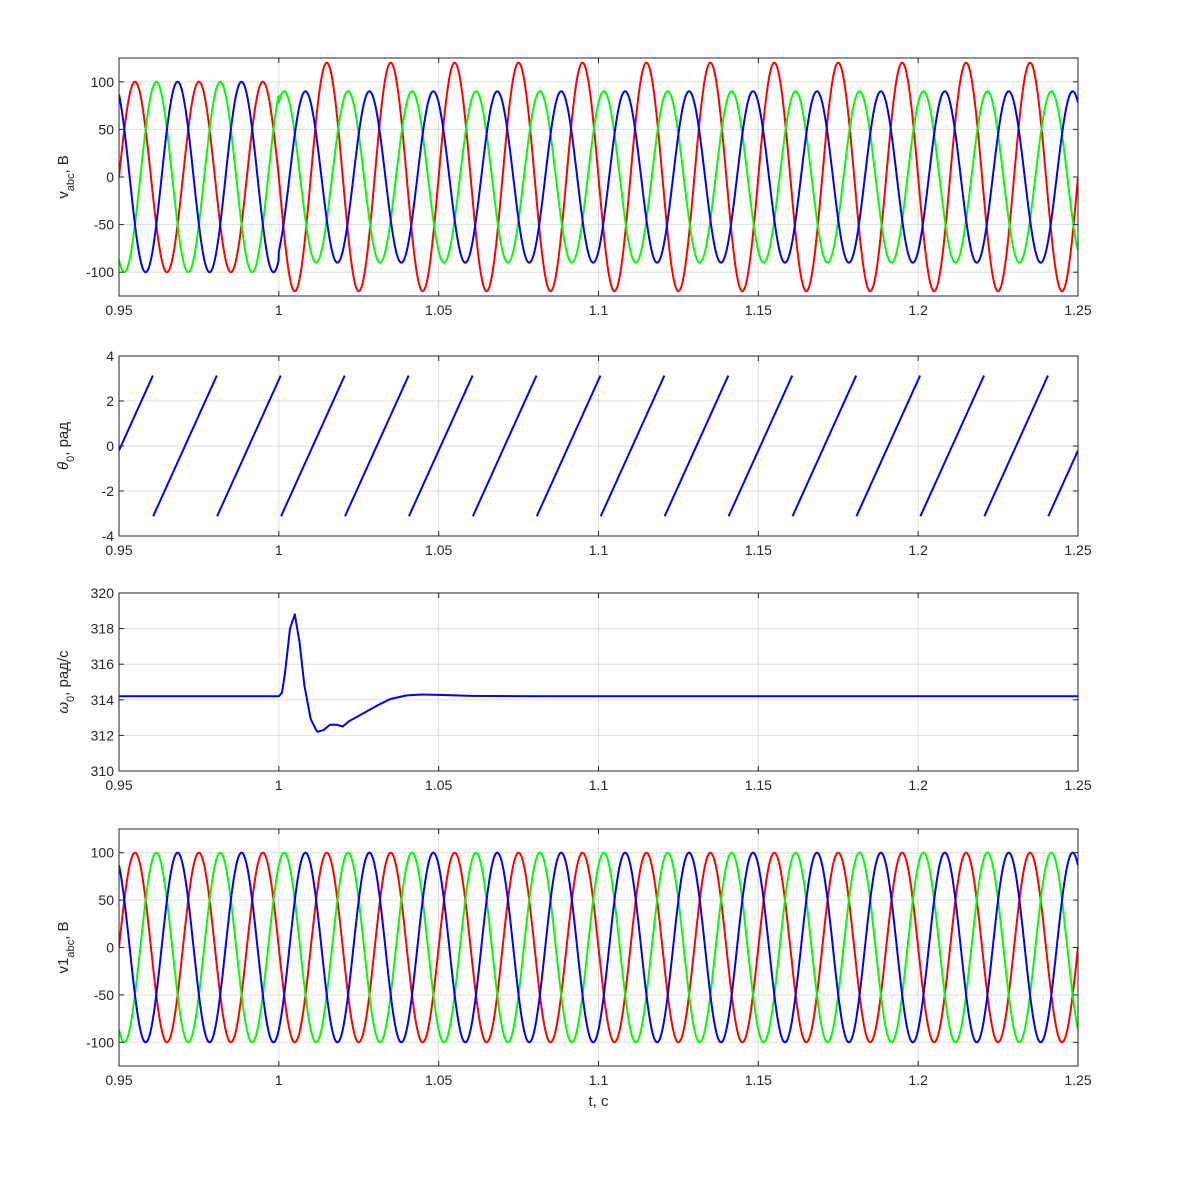 The width and height of the screenshot is (1198, 1186). What do you see at coordinates (103, 771) in the screenshot?
I see `y-tick-label: 310` at bounding box center [103, 771].